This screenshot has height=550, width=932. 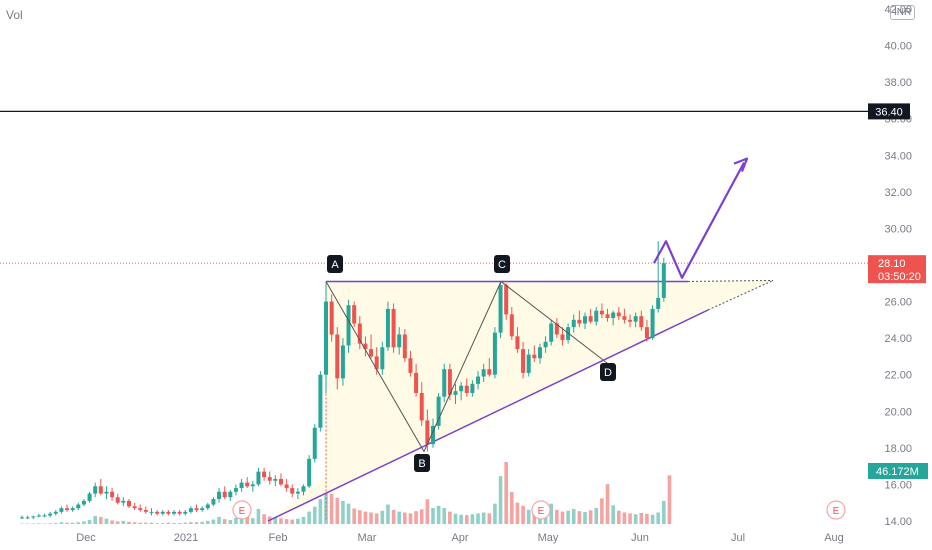 What do you see at coordinates (422, 463) in the screenshot?
I see `pattern-point-b: B` at bounding box center [422, 463].